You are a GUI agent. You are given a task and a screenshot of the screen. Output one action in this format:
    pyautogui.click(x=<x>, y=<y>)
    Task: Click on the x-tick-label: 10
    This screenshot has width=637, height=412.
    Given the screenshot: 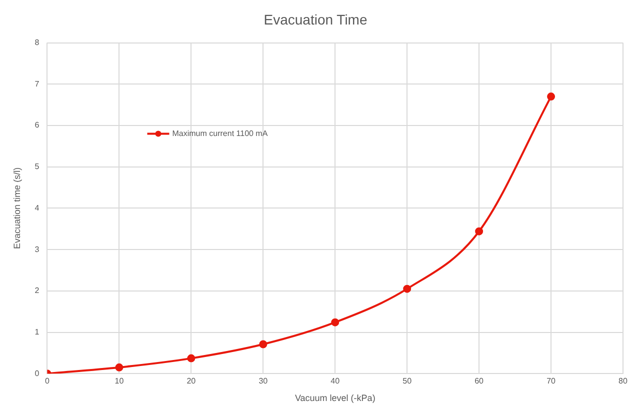 What is the action you would take?
    pyautogui.click(x=119, y=381)
    